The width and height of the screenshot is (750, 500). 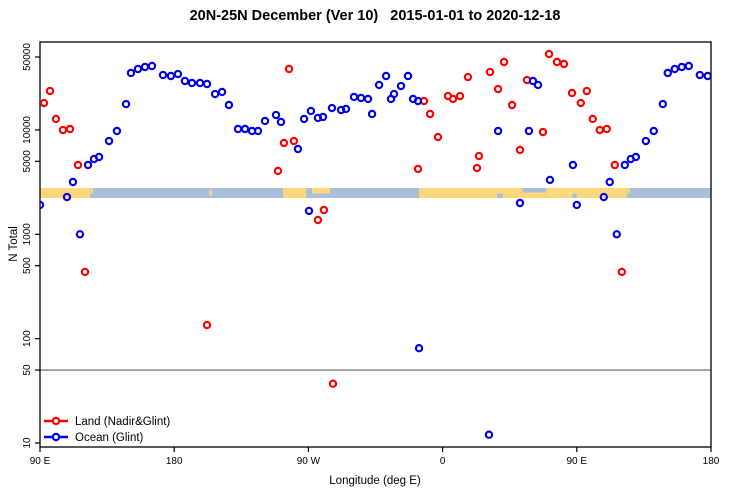 I want to click on y-tick-label: 50000, so click(x=27, y=57).